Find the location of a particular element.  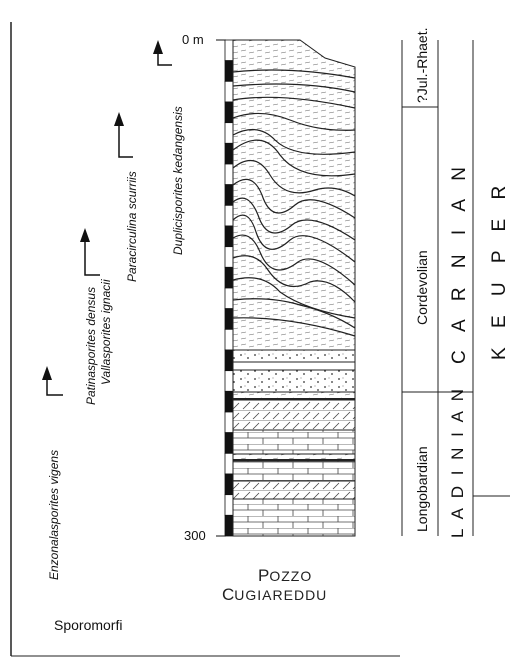

depth-label-top: 0 m is located at coordinates (193, 39).